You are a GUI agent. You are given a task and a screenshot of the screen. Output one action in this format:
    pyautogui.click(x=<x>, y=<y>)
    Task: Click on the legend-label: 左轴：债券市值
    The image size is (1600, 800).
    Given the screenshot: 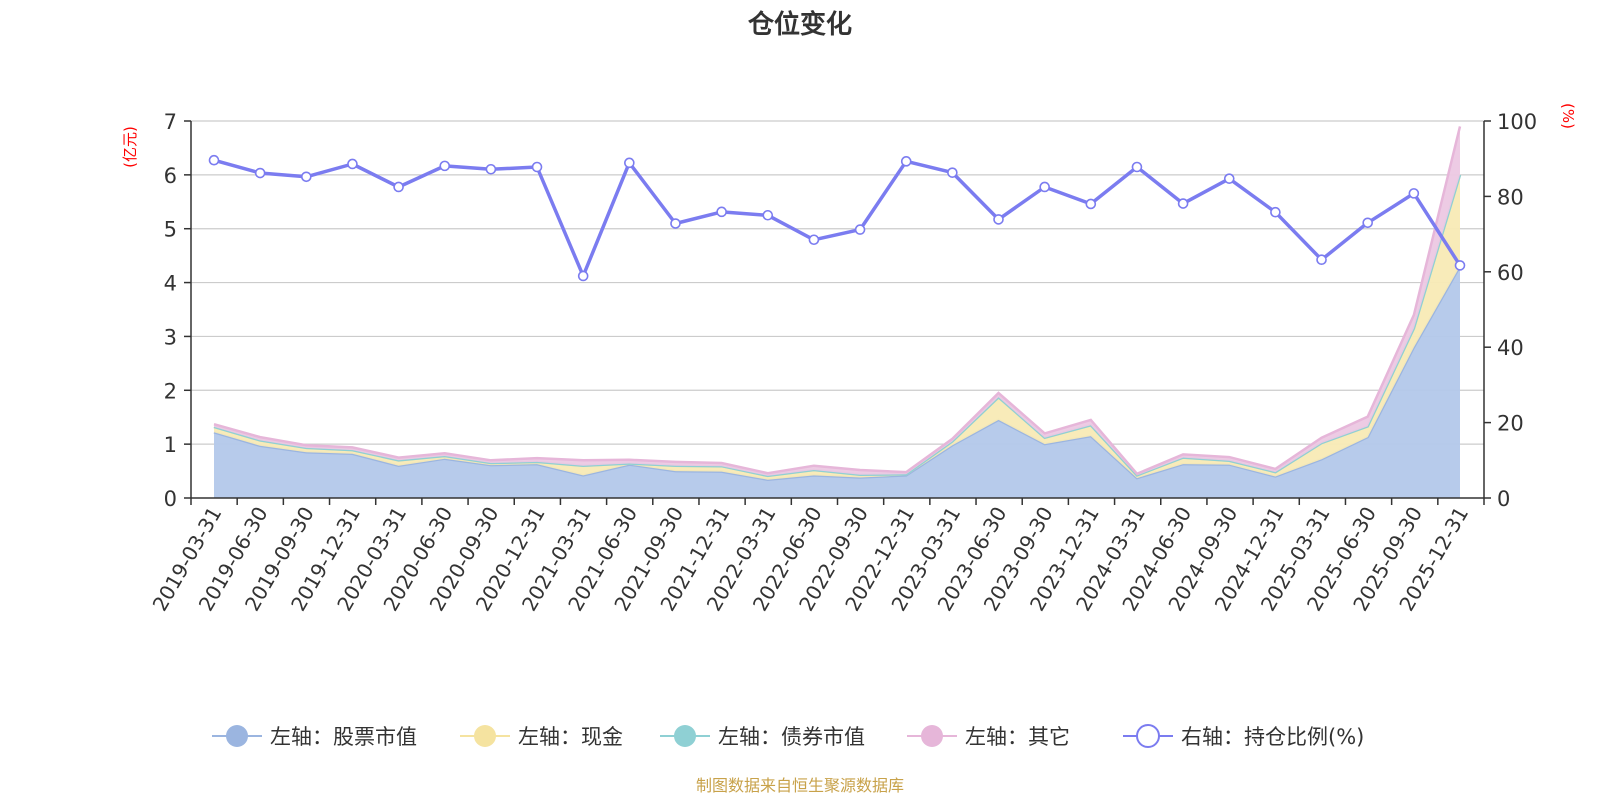 What is the action you would take?
    pyautogui.click(x=791, y=737)
    